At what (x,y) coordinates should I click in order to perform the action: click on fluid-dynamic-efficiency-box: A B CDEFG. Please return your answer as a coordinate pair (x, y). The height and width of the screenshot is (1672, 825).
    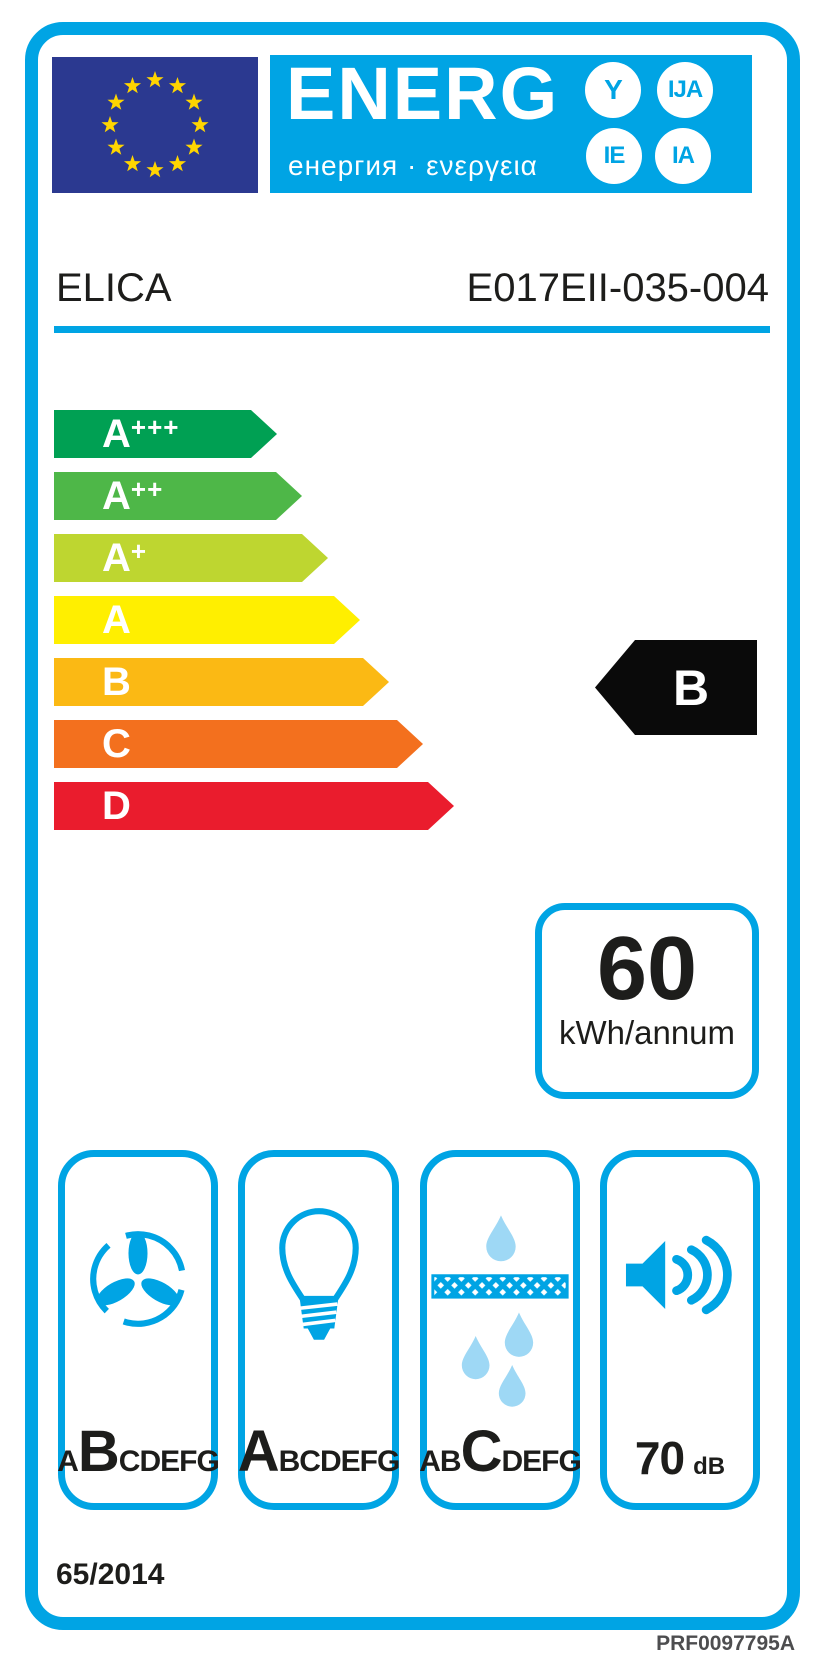
    Looking at the image, I should click on (138, 1330).